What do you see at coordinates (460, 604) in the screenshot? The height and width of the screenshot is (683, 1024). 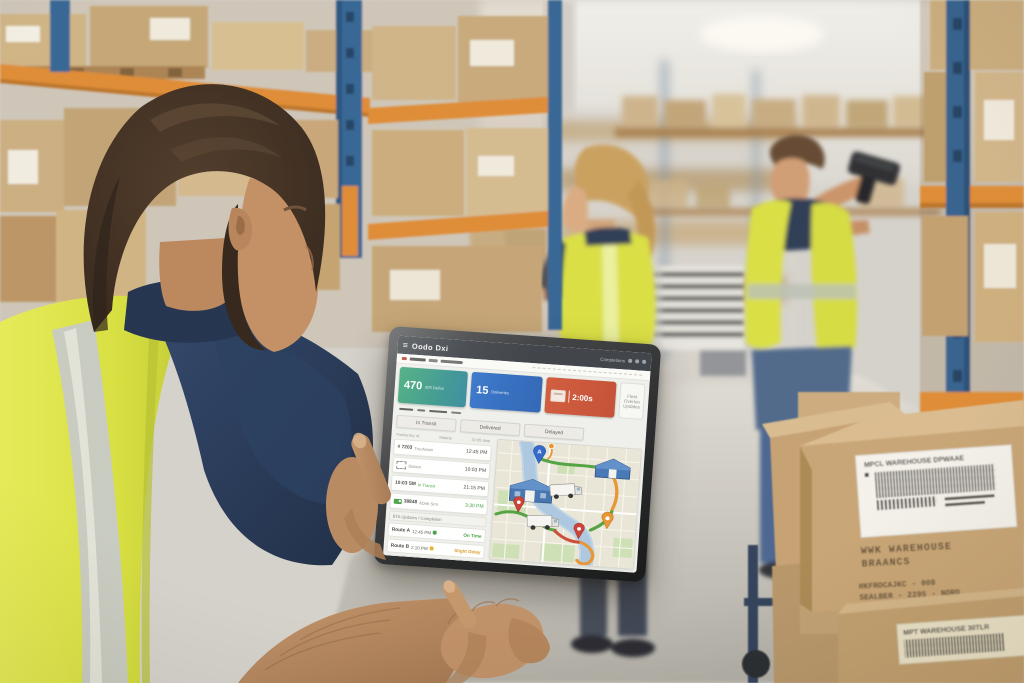 I see `index-finger` at bounding box center [460, 604].